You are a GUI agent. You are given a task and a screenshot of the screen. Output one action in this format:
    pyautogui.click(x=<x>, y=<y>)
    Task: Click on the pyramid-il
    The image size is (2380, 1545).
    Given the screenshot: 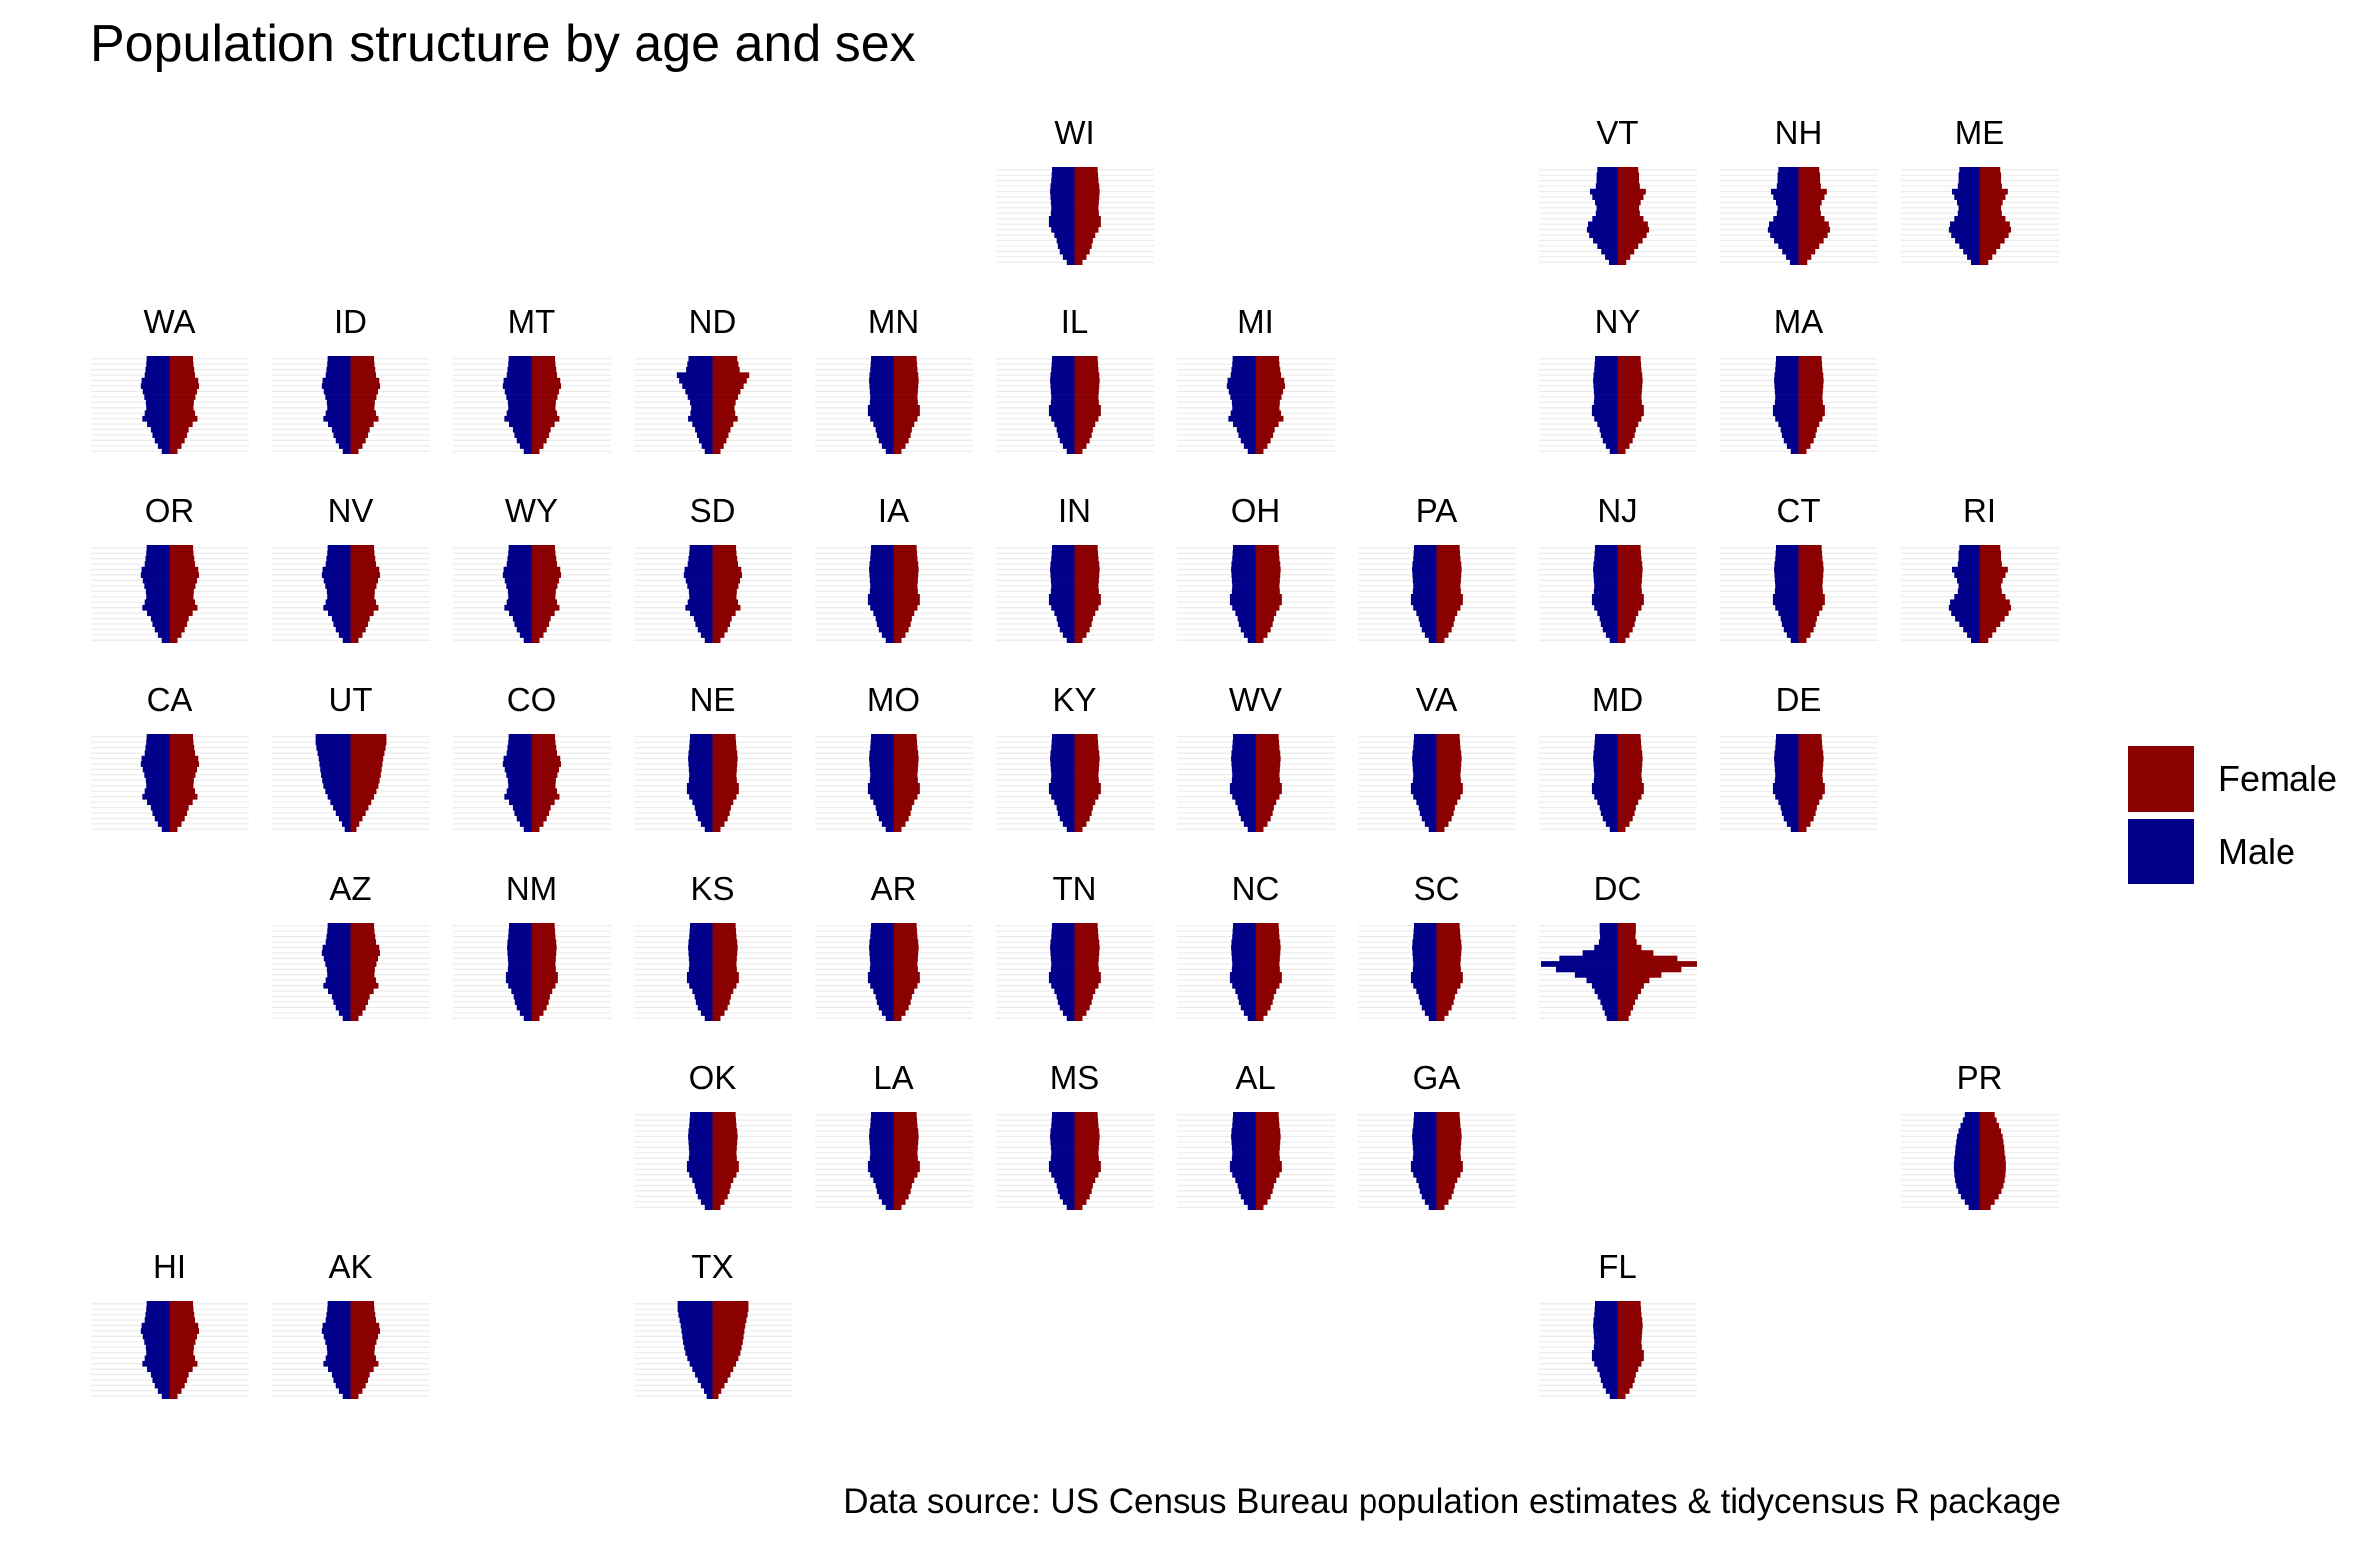 What is the action you would take?
    pyautogui.click(x=1075, y=405)
    